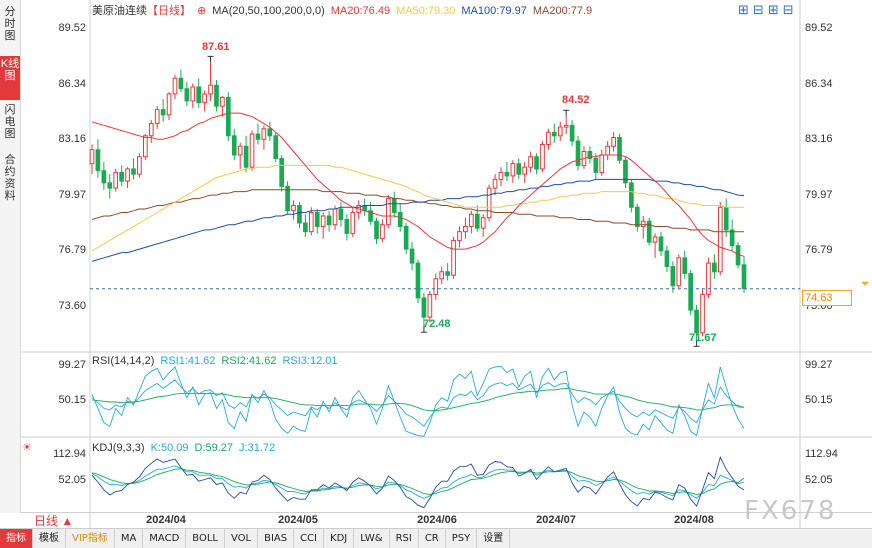 This screenshot has height=548, width=872. What do you see at coordinates (166, 520) in the screenshot?
I see `date-tick: 2024/04` at bounding box center [166, 520].